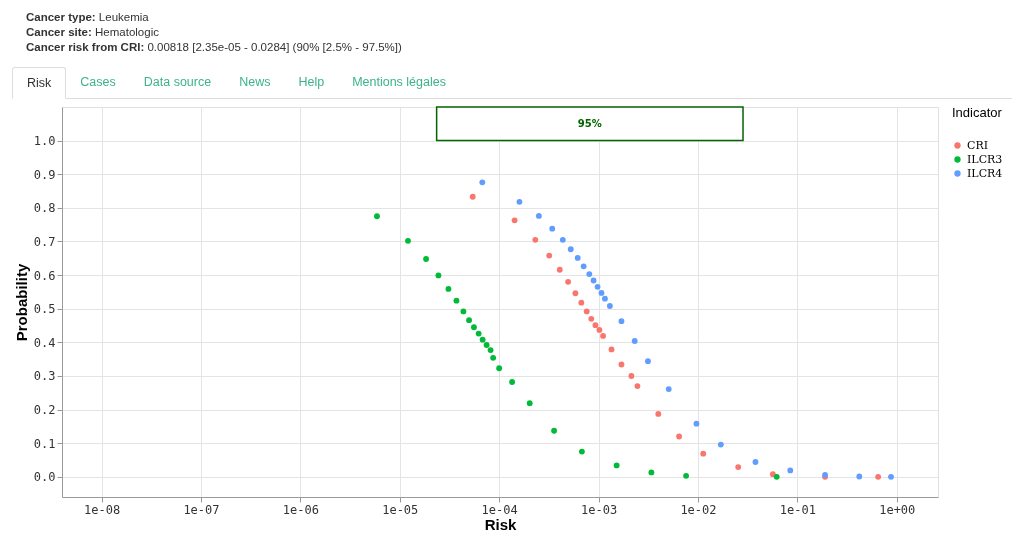  I want to click on text: Cancer risk from CRI: 0.00818 [2.35e-05 - 0.0284] (90% [2.5% - 97.5%]), so click(214, 47).